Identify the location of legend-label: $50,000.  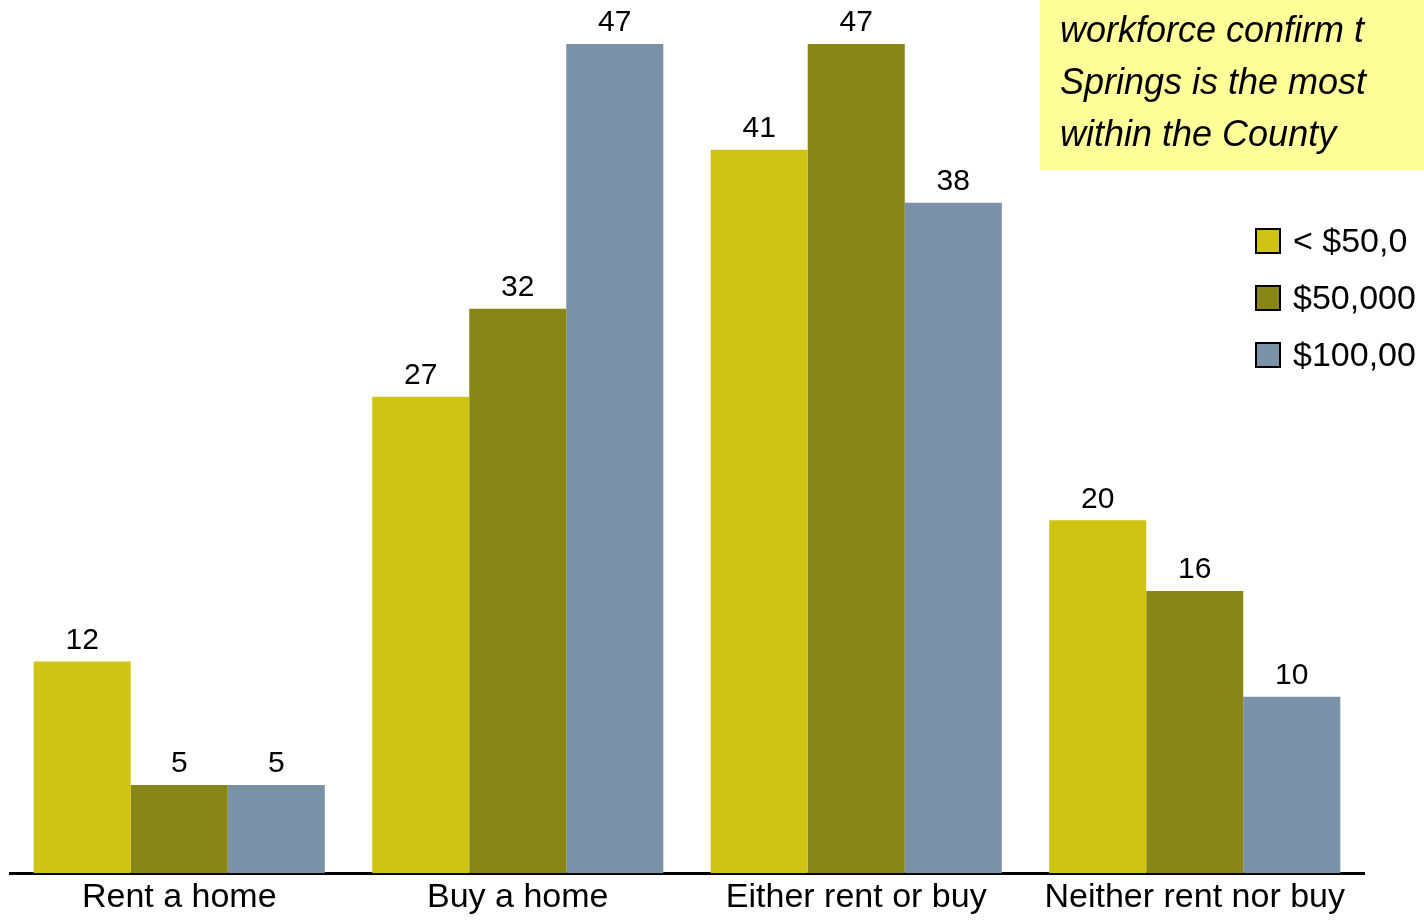
(1354, 297).